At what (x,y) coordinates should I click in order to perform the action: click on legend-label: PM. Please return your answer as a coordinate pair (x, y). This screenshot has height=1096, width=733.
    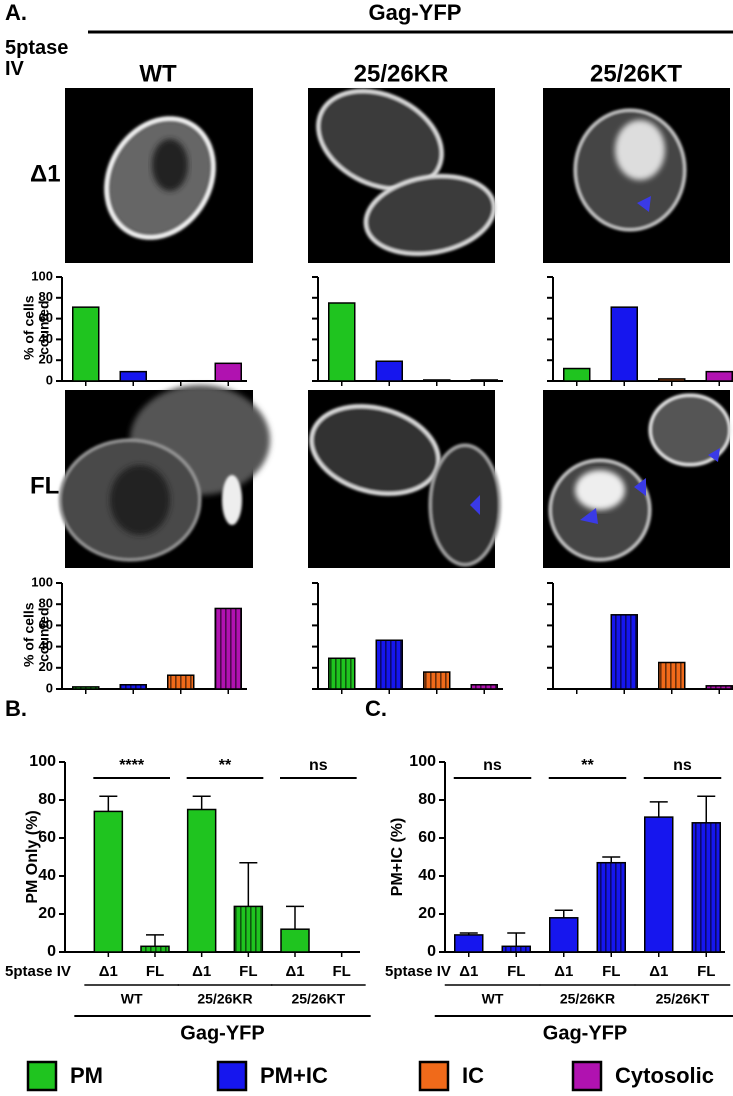
    Looking at the image, I should click on (86, 1075).